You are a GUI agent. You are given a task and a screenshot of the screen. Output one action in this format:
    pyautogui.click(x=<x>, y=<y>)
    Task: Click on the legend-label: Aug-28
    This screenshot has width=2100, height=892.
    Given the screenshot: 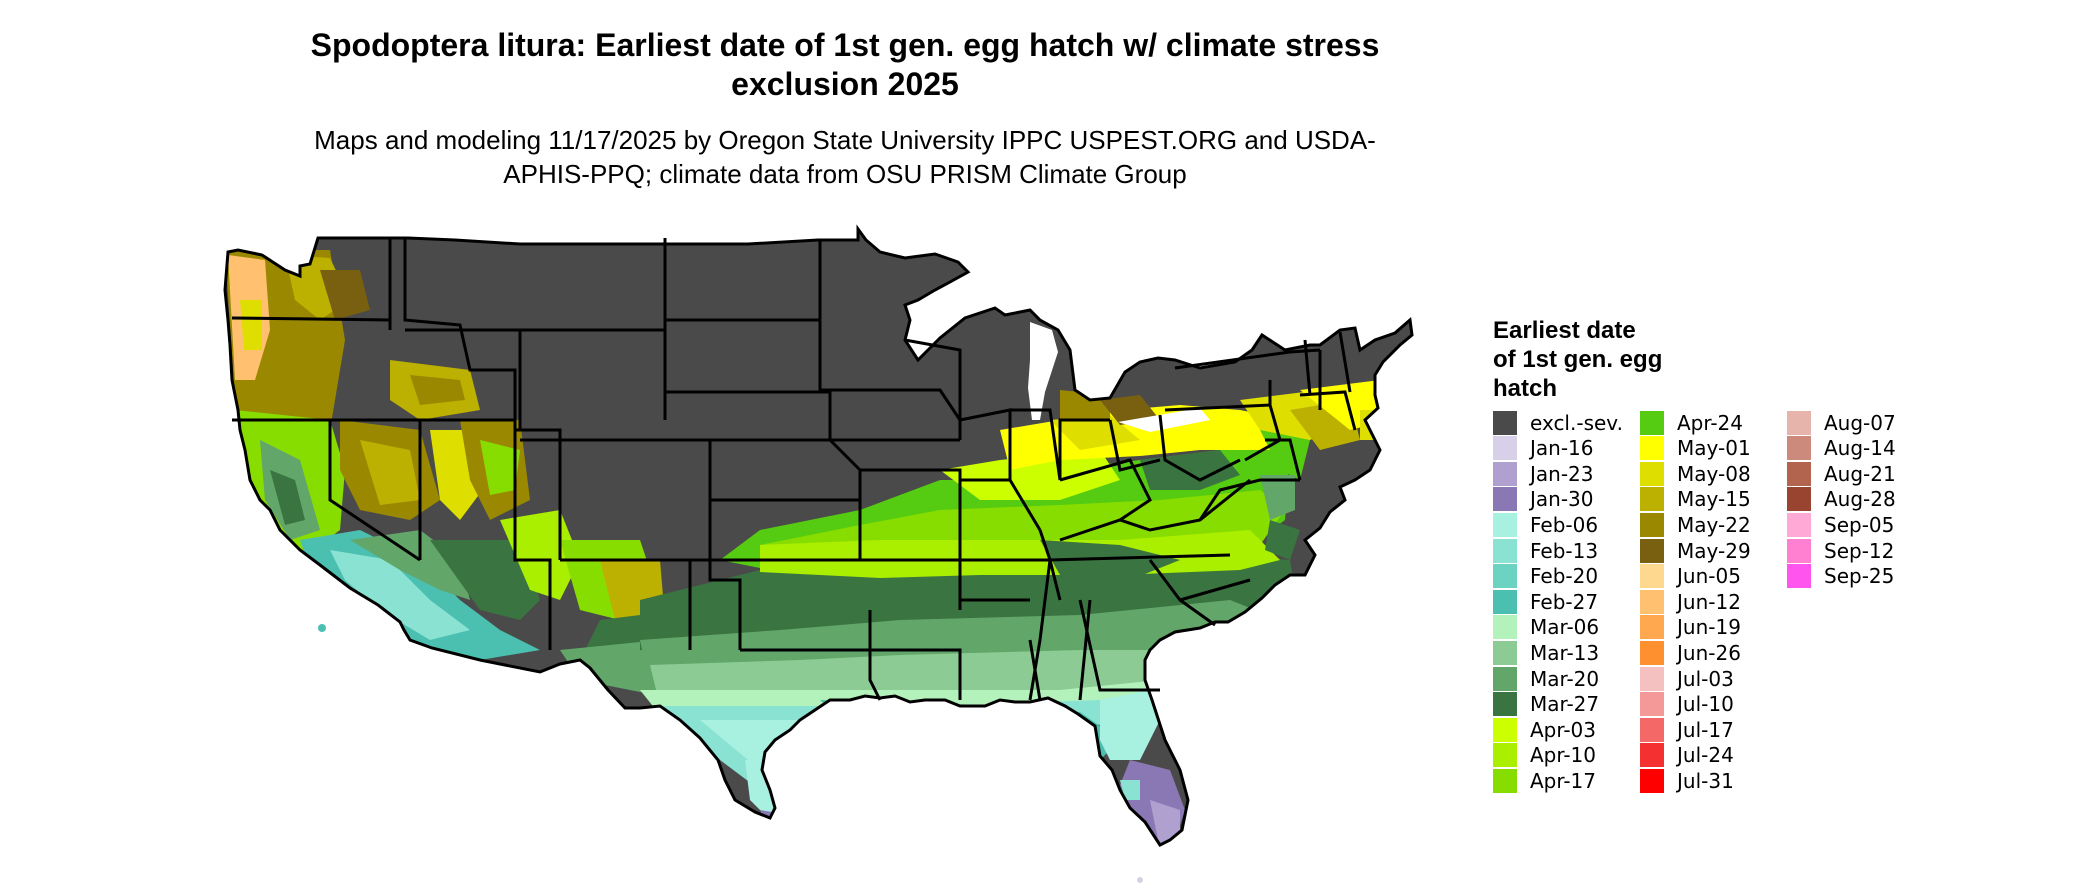 What is the action you would take?
    pyautogui.click(x=1860, y=499)
    